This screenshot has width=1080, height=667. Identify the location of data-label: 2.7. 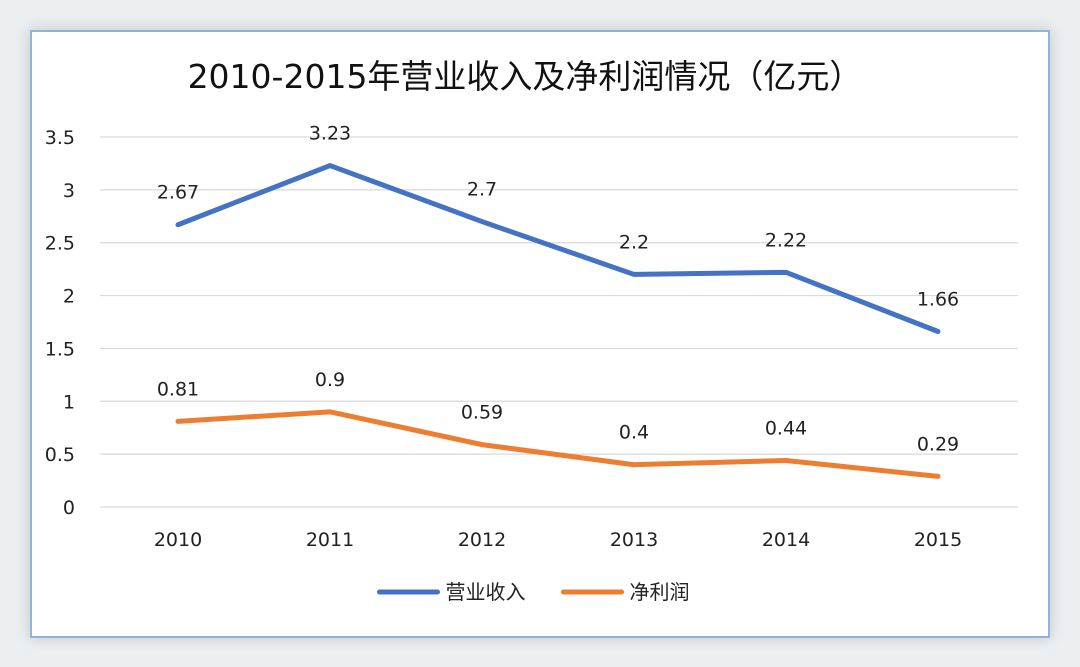
(482, 190).